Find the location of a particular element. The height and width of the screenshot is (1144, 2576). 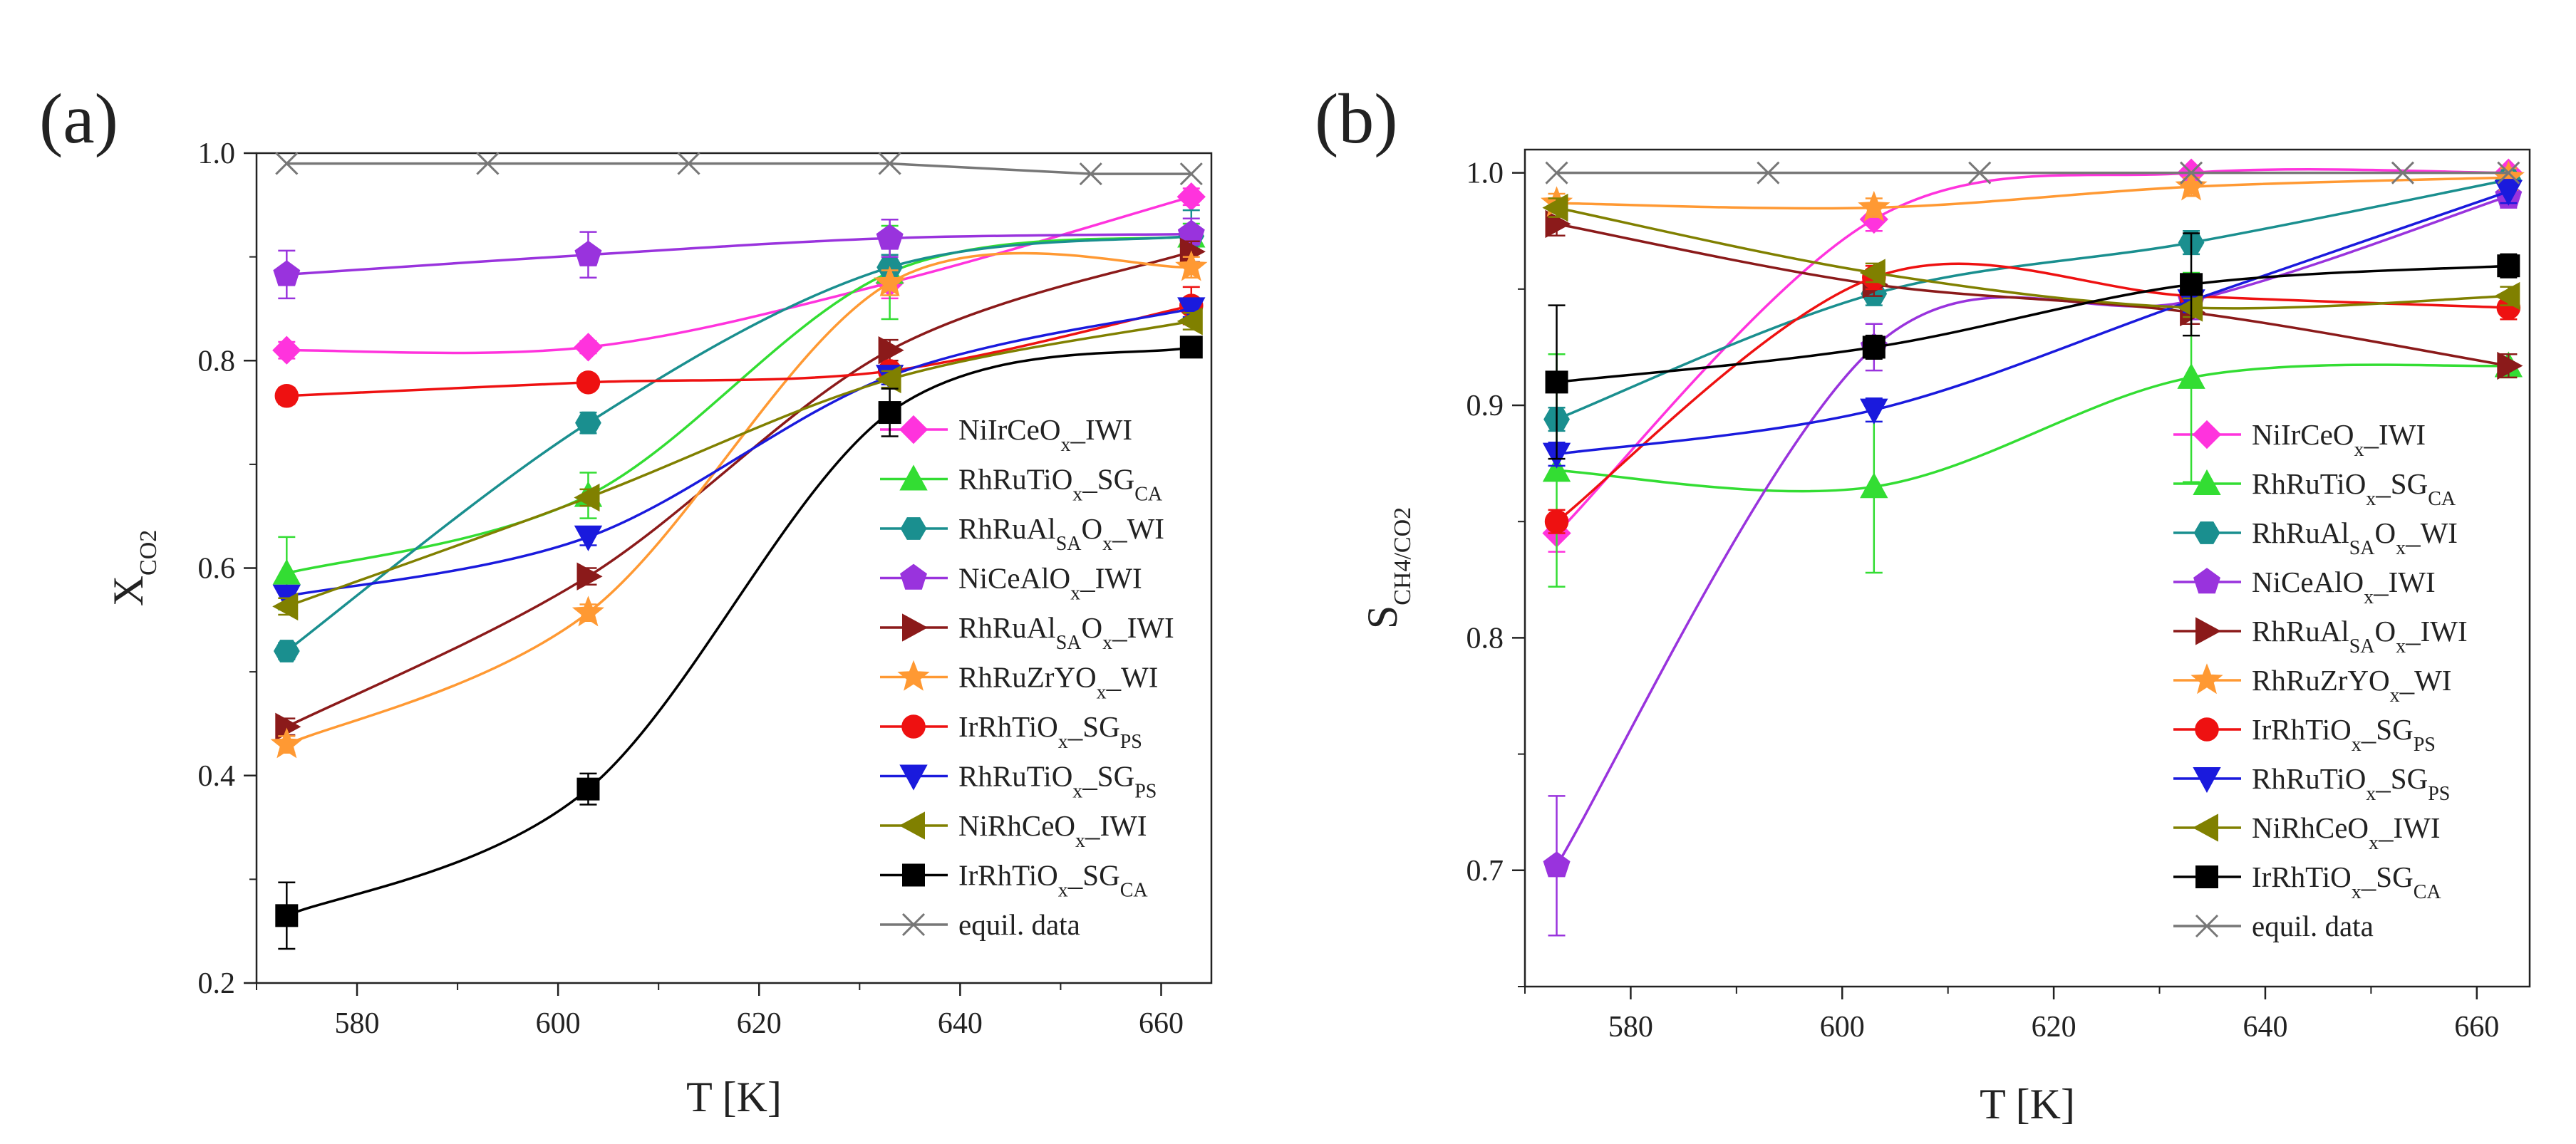

legend-label: equil. data is located at coordinates (2313, 926).